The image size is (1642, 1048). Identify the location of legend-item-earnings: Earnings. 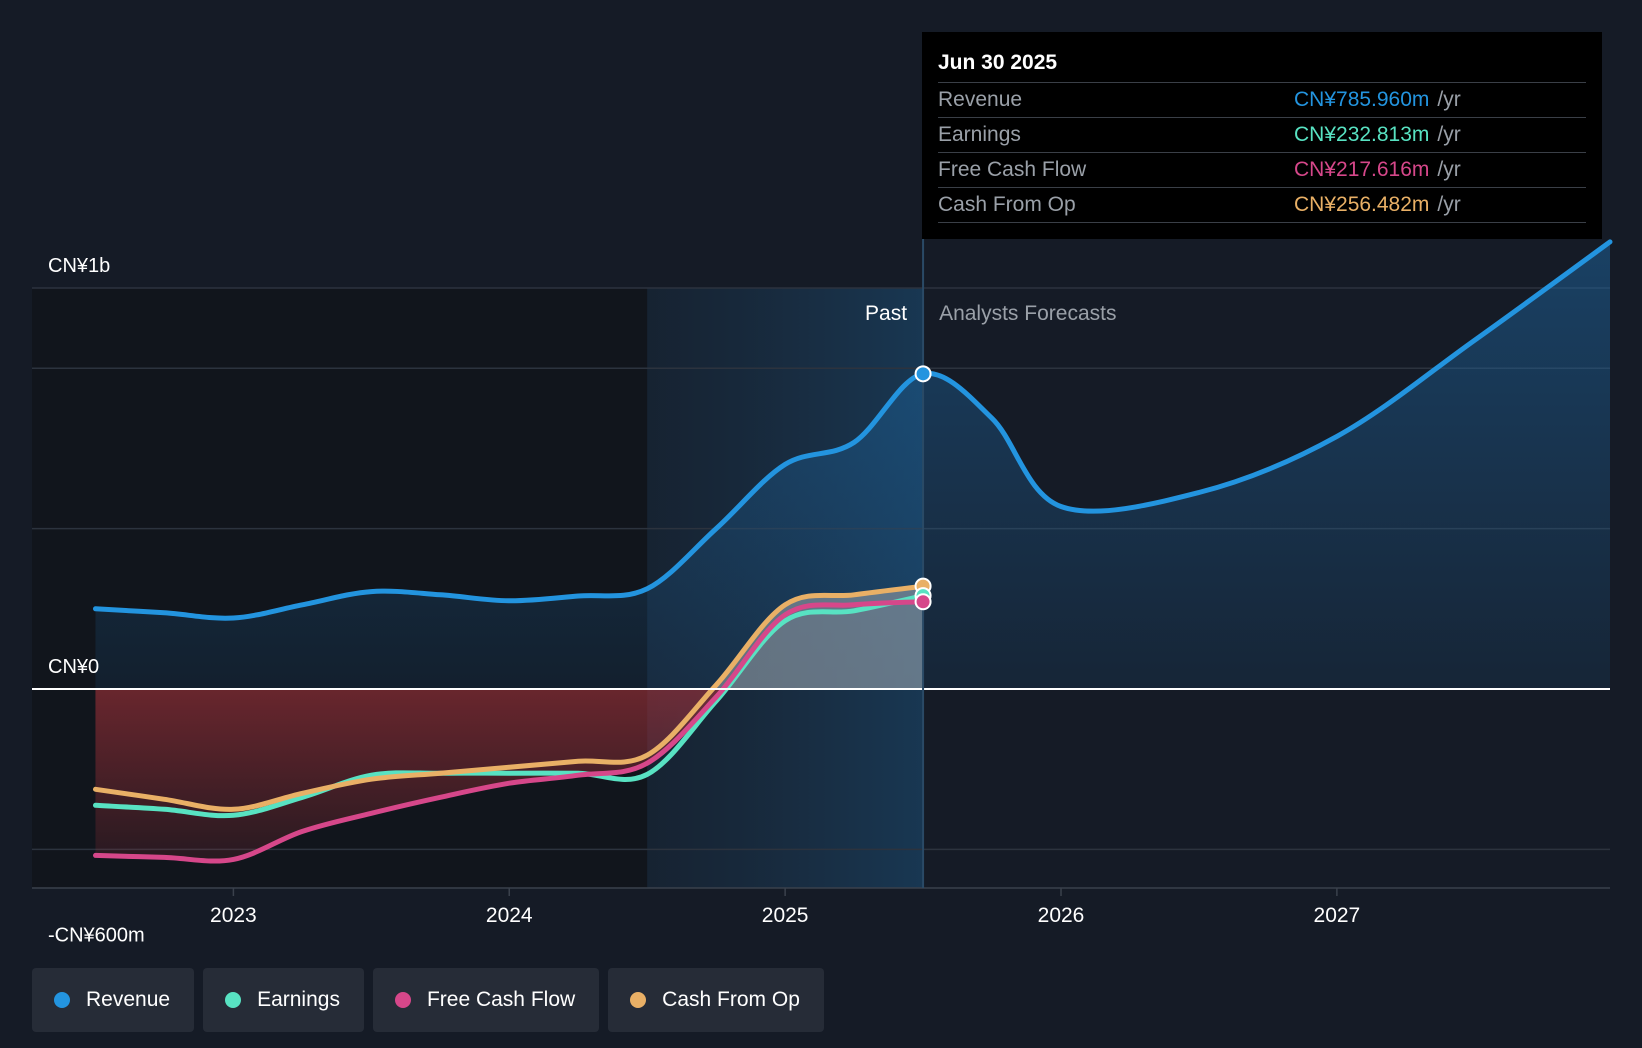
(283, 1000).